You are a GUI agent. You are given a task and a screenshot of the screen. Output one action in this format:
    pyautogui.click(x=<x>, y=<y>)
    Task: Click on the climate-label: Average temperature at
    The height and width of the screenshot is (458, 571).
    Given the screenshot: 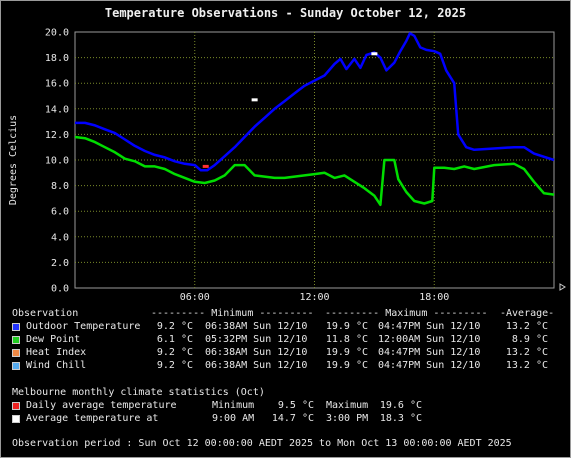 What is the action you would take?
    pyautogui.click(x=92, y=418)
    